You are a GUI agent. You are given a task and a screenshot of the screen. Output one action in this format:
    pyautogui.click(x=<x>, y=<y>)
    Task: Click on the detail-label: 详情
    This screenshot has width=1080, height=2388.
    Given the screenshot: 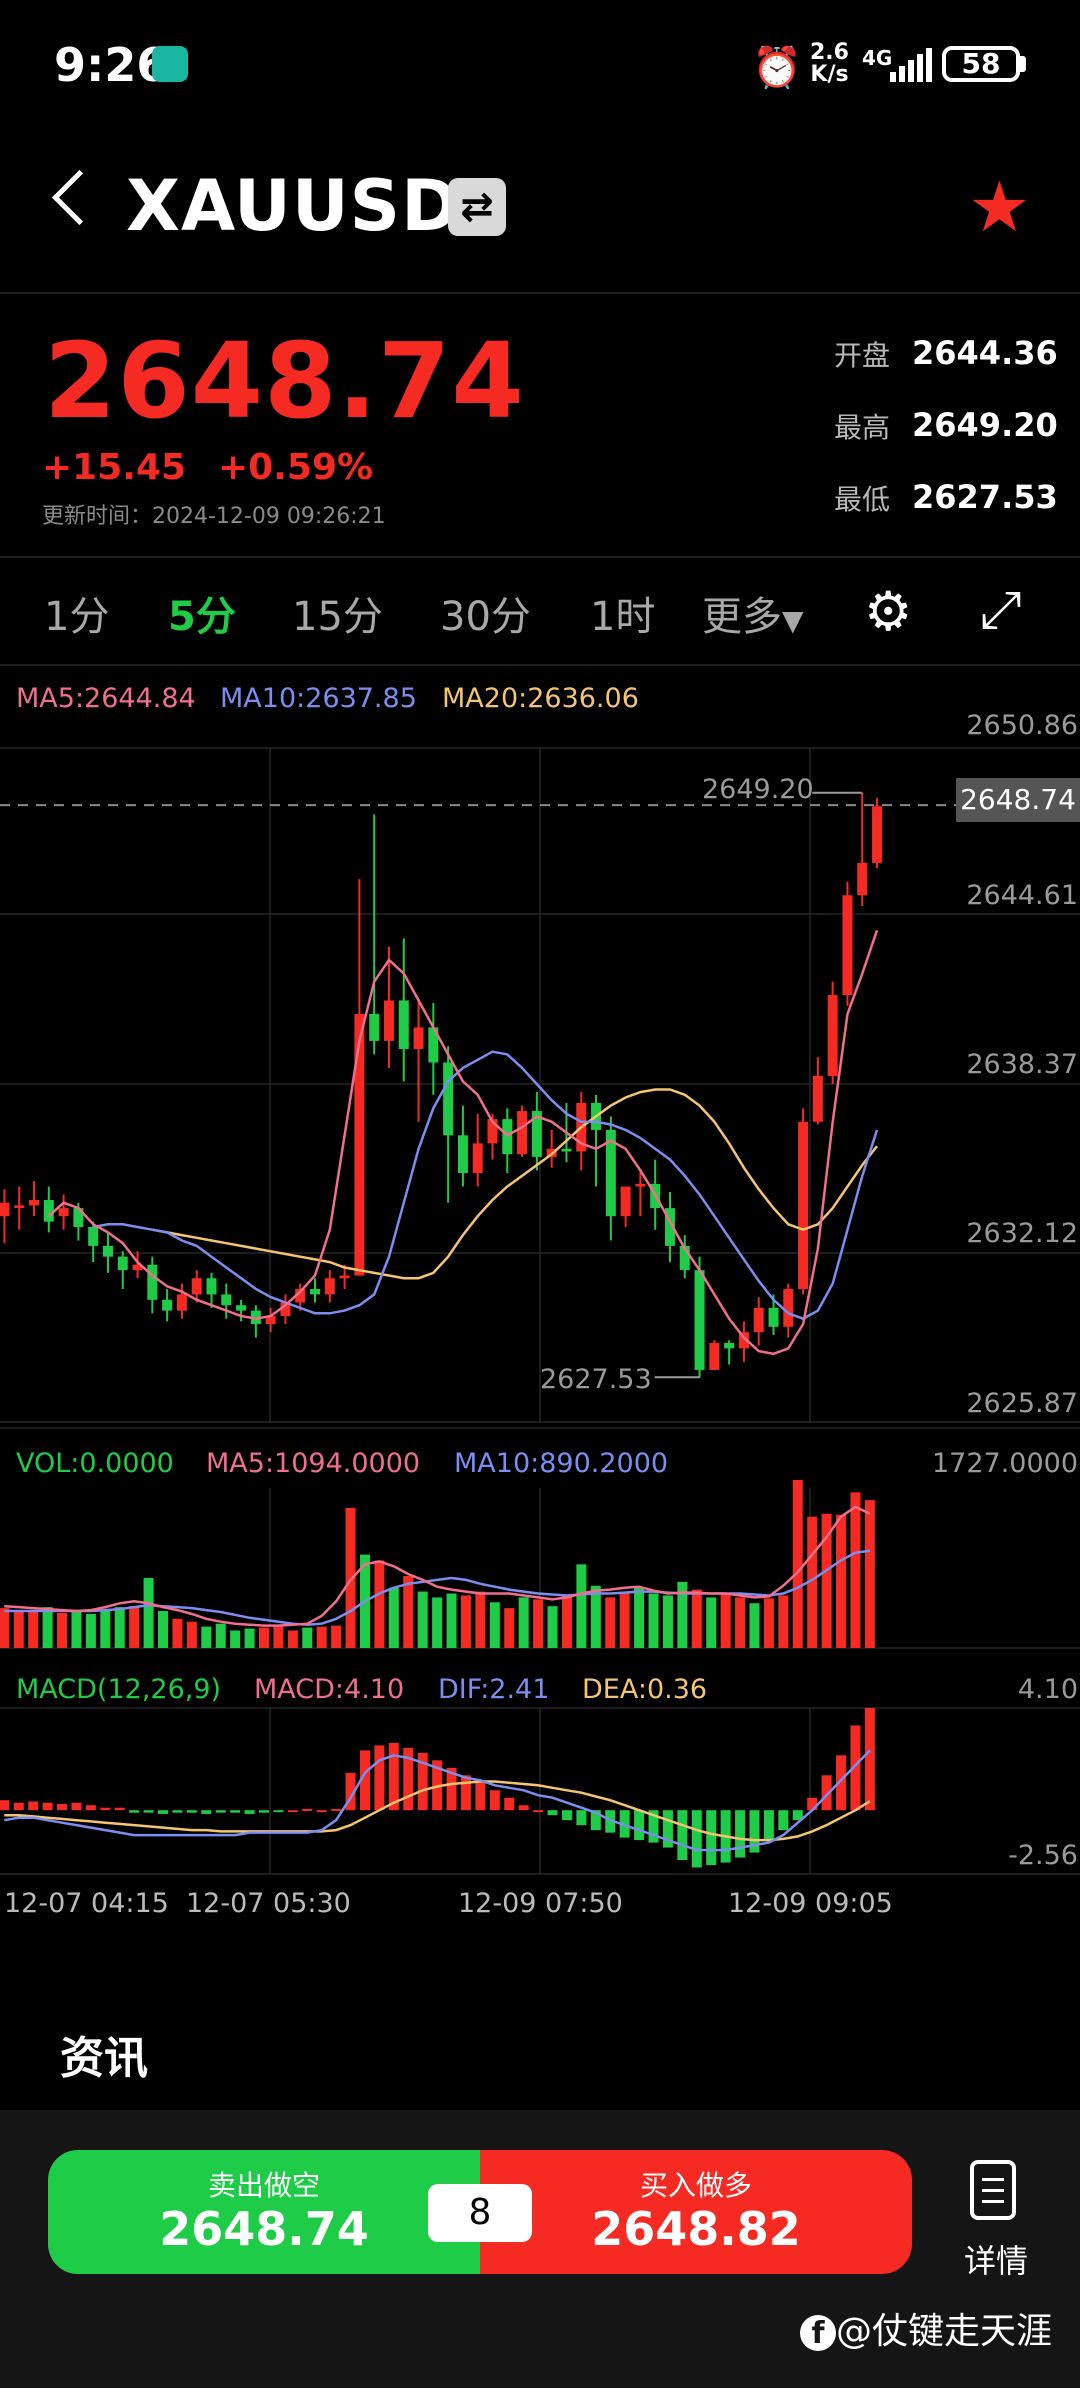 What is the action you would take?
    pyautogui.click(x=996, y=2261)
    